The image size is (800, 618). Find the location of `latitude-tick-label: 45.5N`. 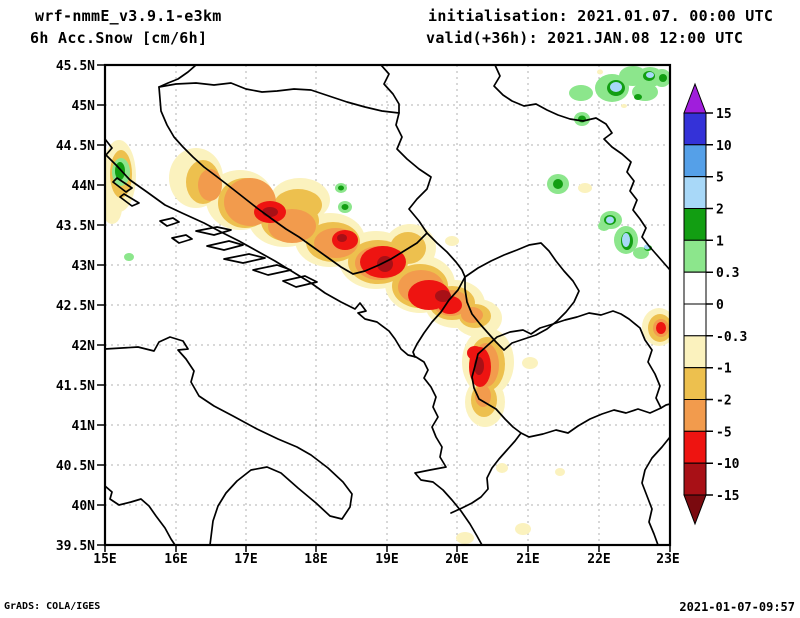

latitude-tick-label: 45.5N is located at coordinates (75, 66).